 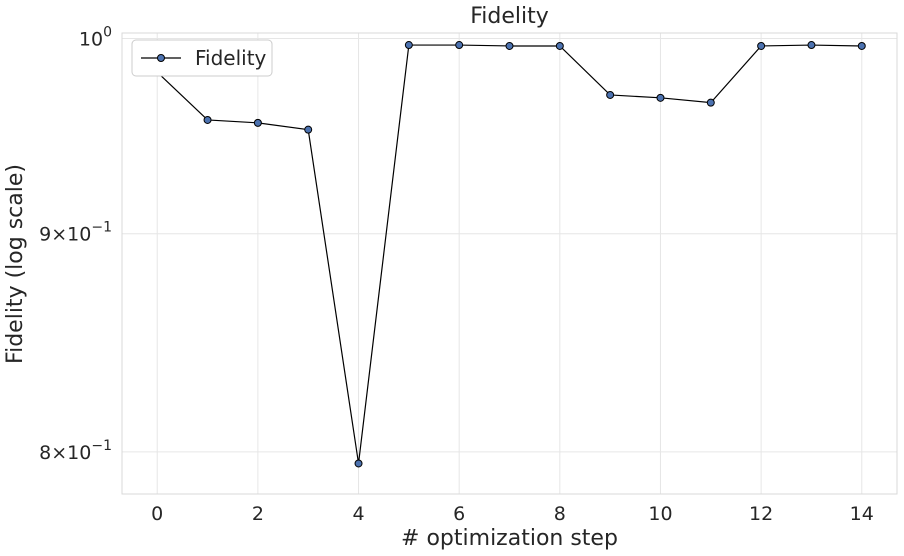 I want to click on x-tick-label: 8, so click(x=560, y=514).